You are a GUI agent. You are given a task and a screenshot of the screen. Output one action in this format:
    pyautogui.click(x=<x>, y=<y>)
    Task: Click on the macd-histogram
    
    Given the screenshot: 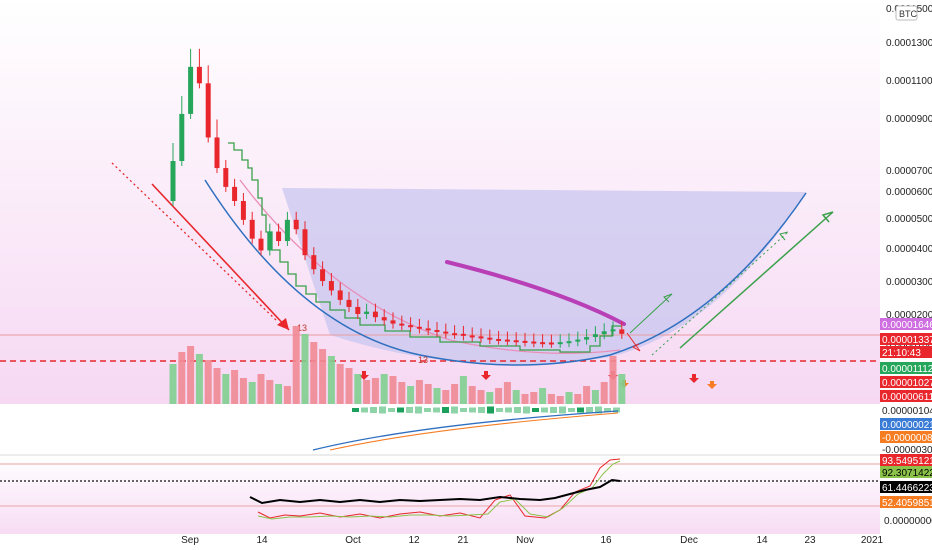 What is the action you would take?
    pyautogui.click(x=486, y=410)
    